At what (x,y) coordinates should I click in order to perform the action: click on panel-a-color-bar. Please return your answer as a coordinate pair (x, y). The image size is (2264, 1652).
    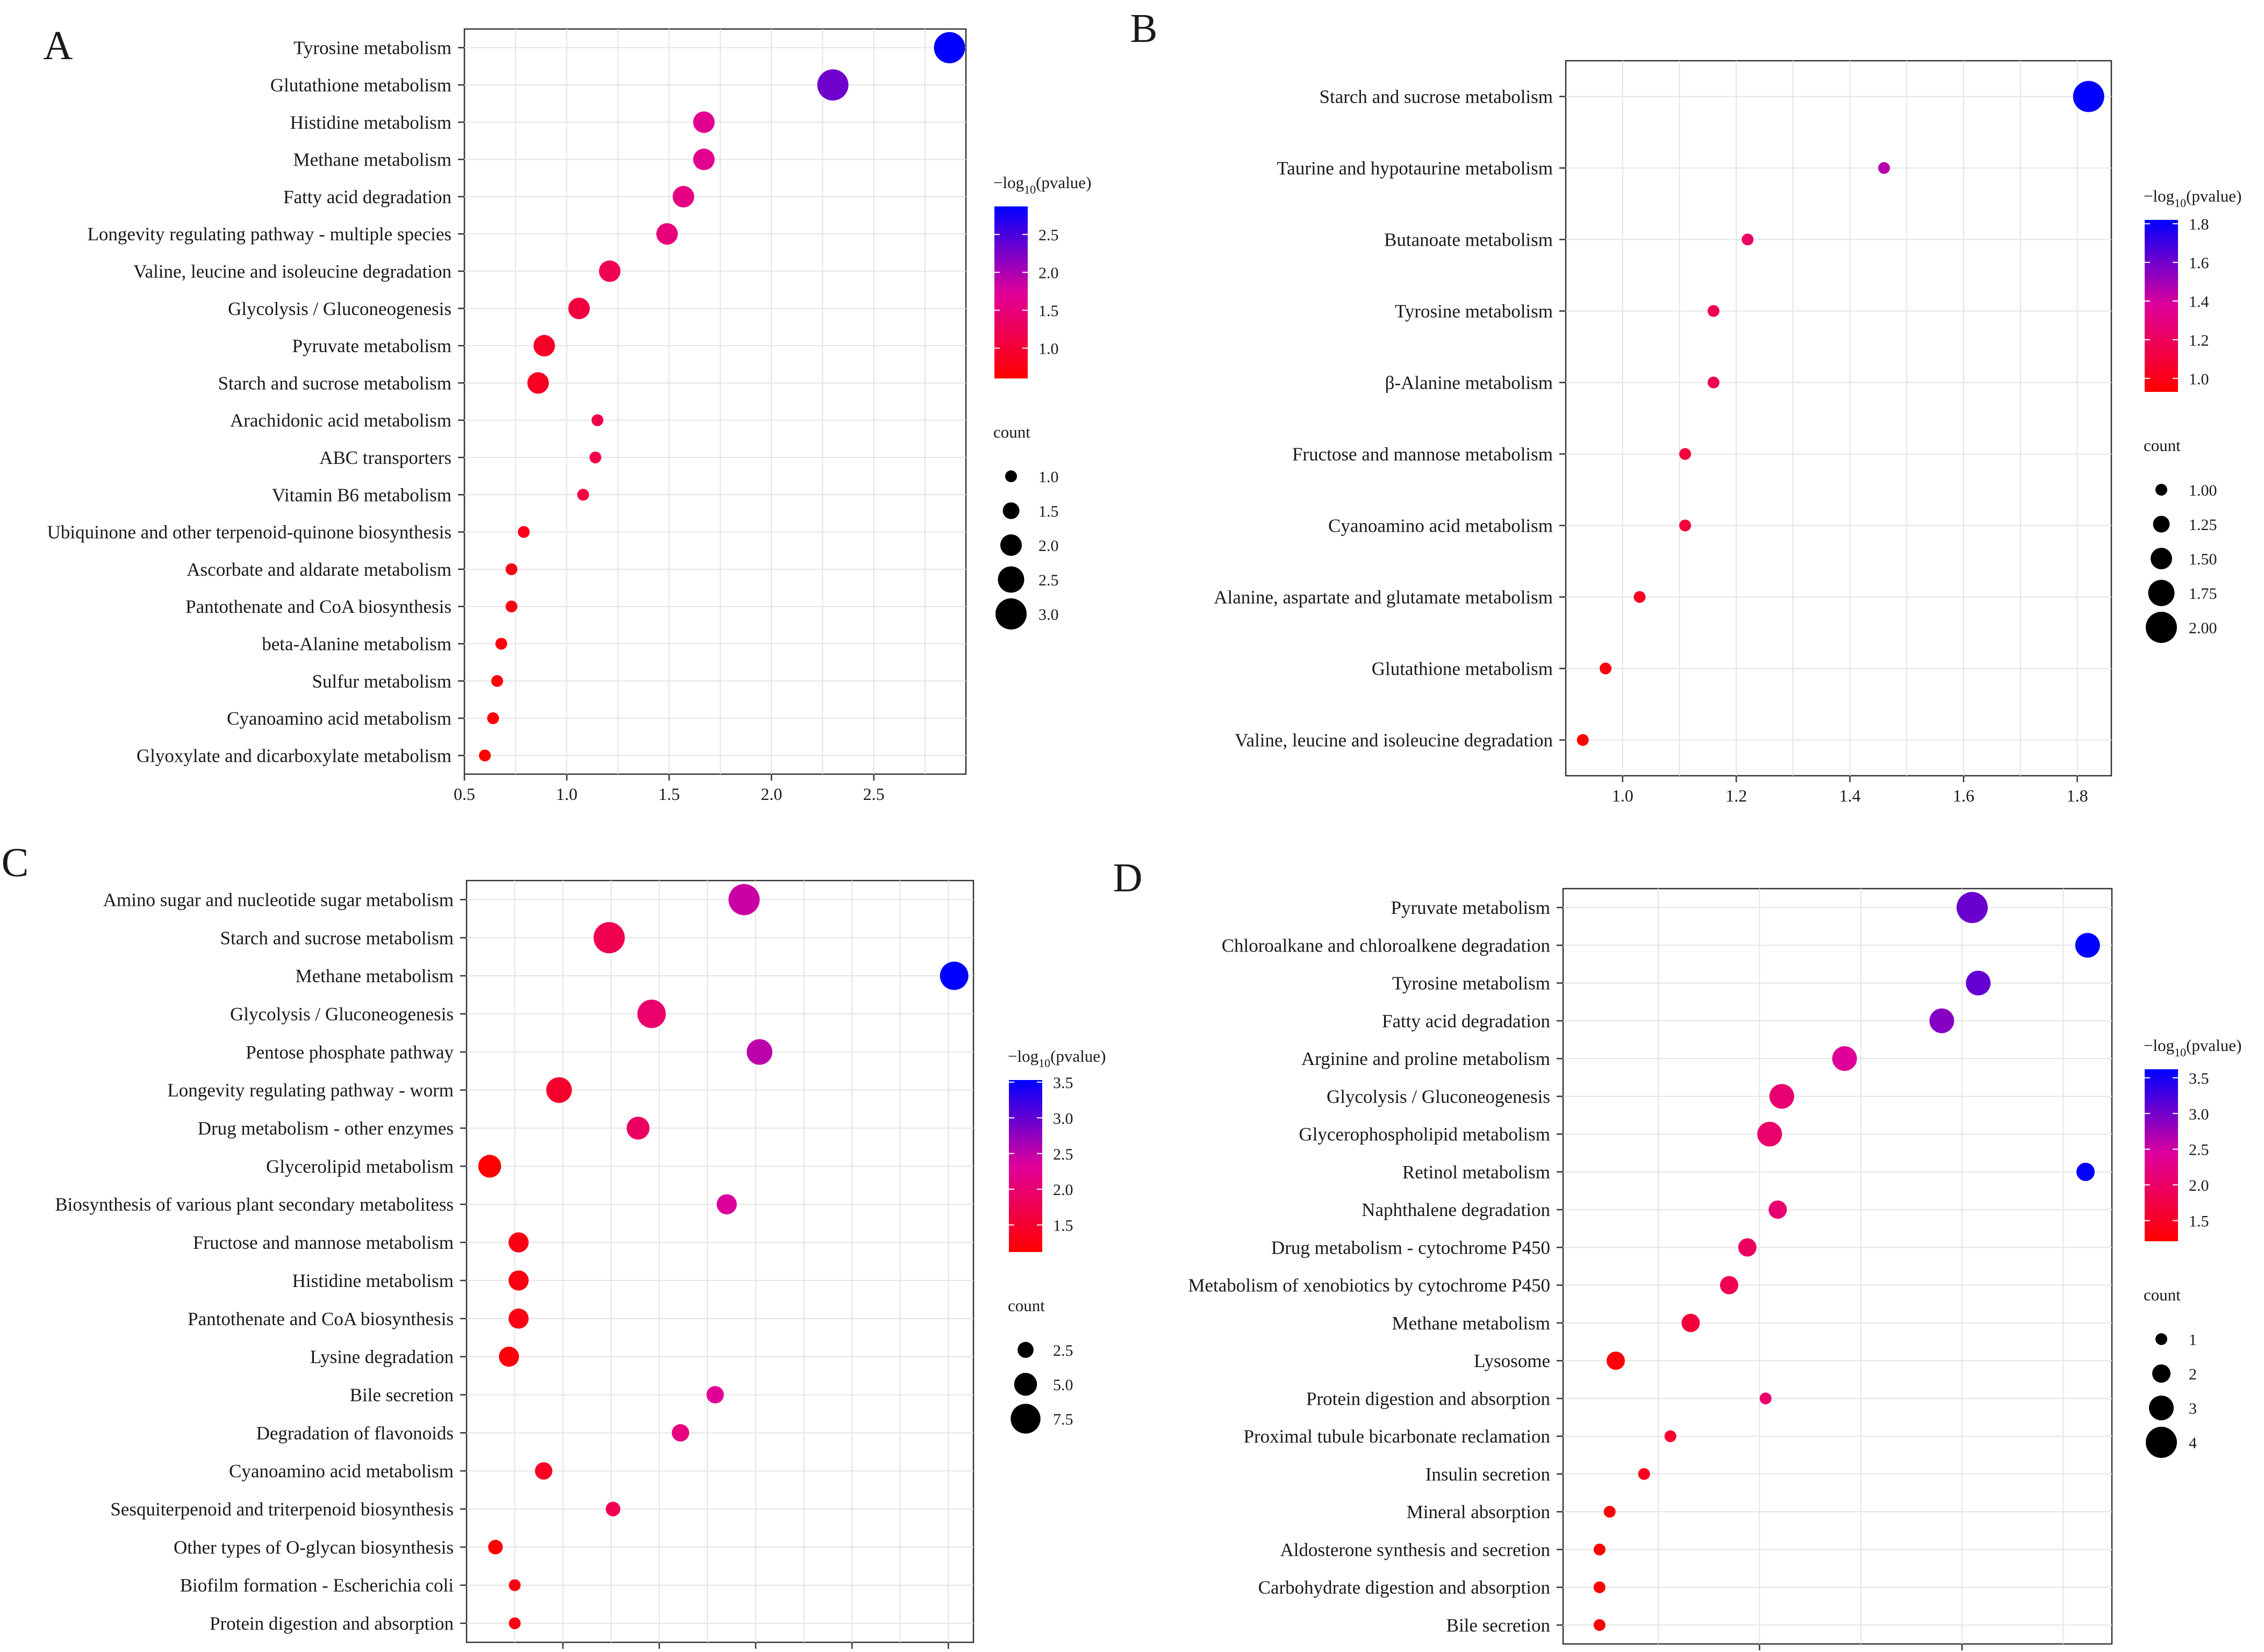
    Looking at the image, I should click on (1011, 292).